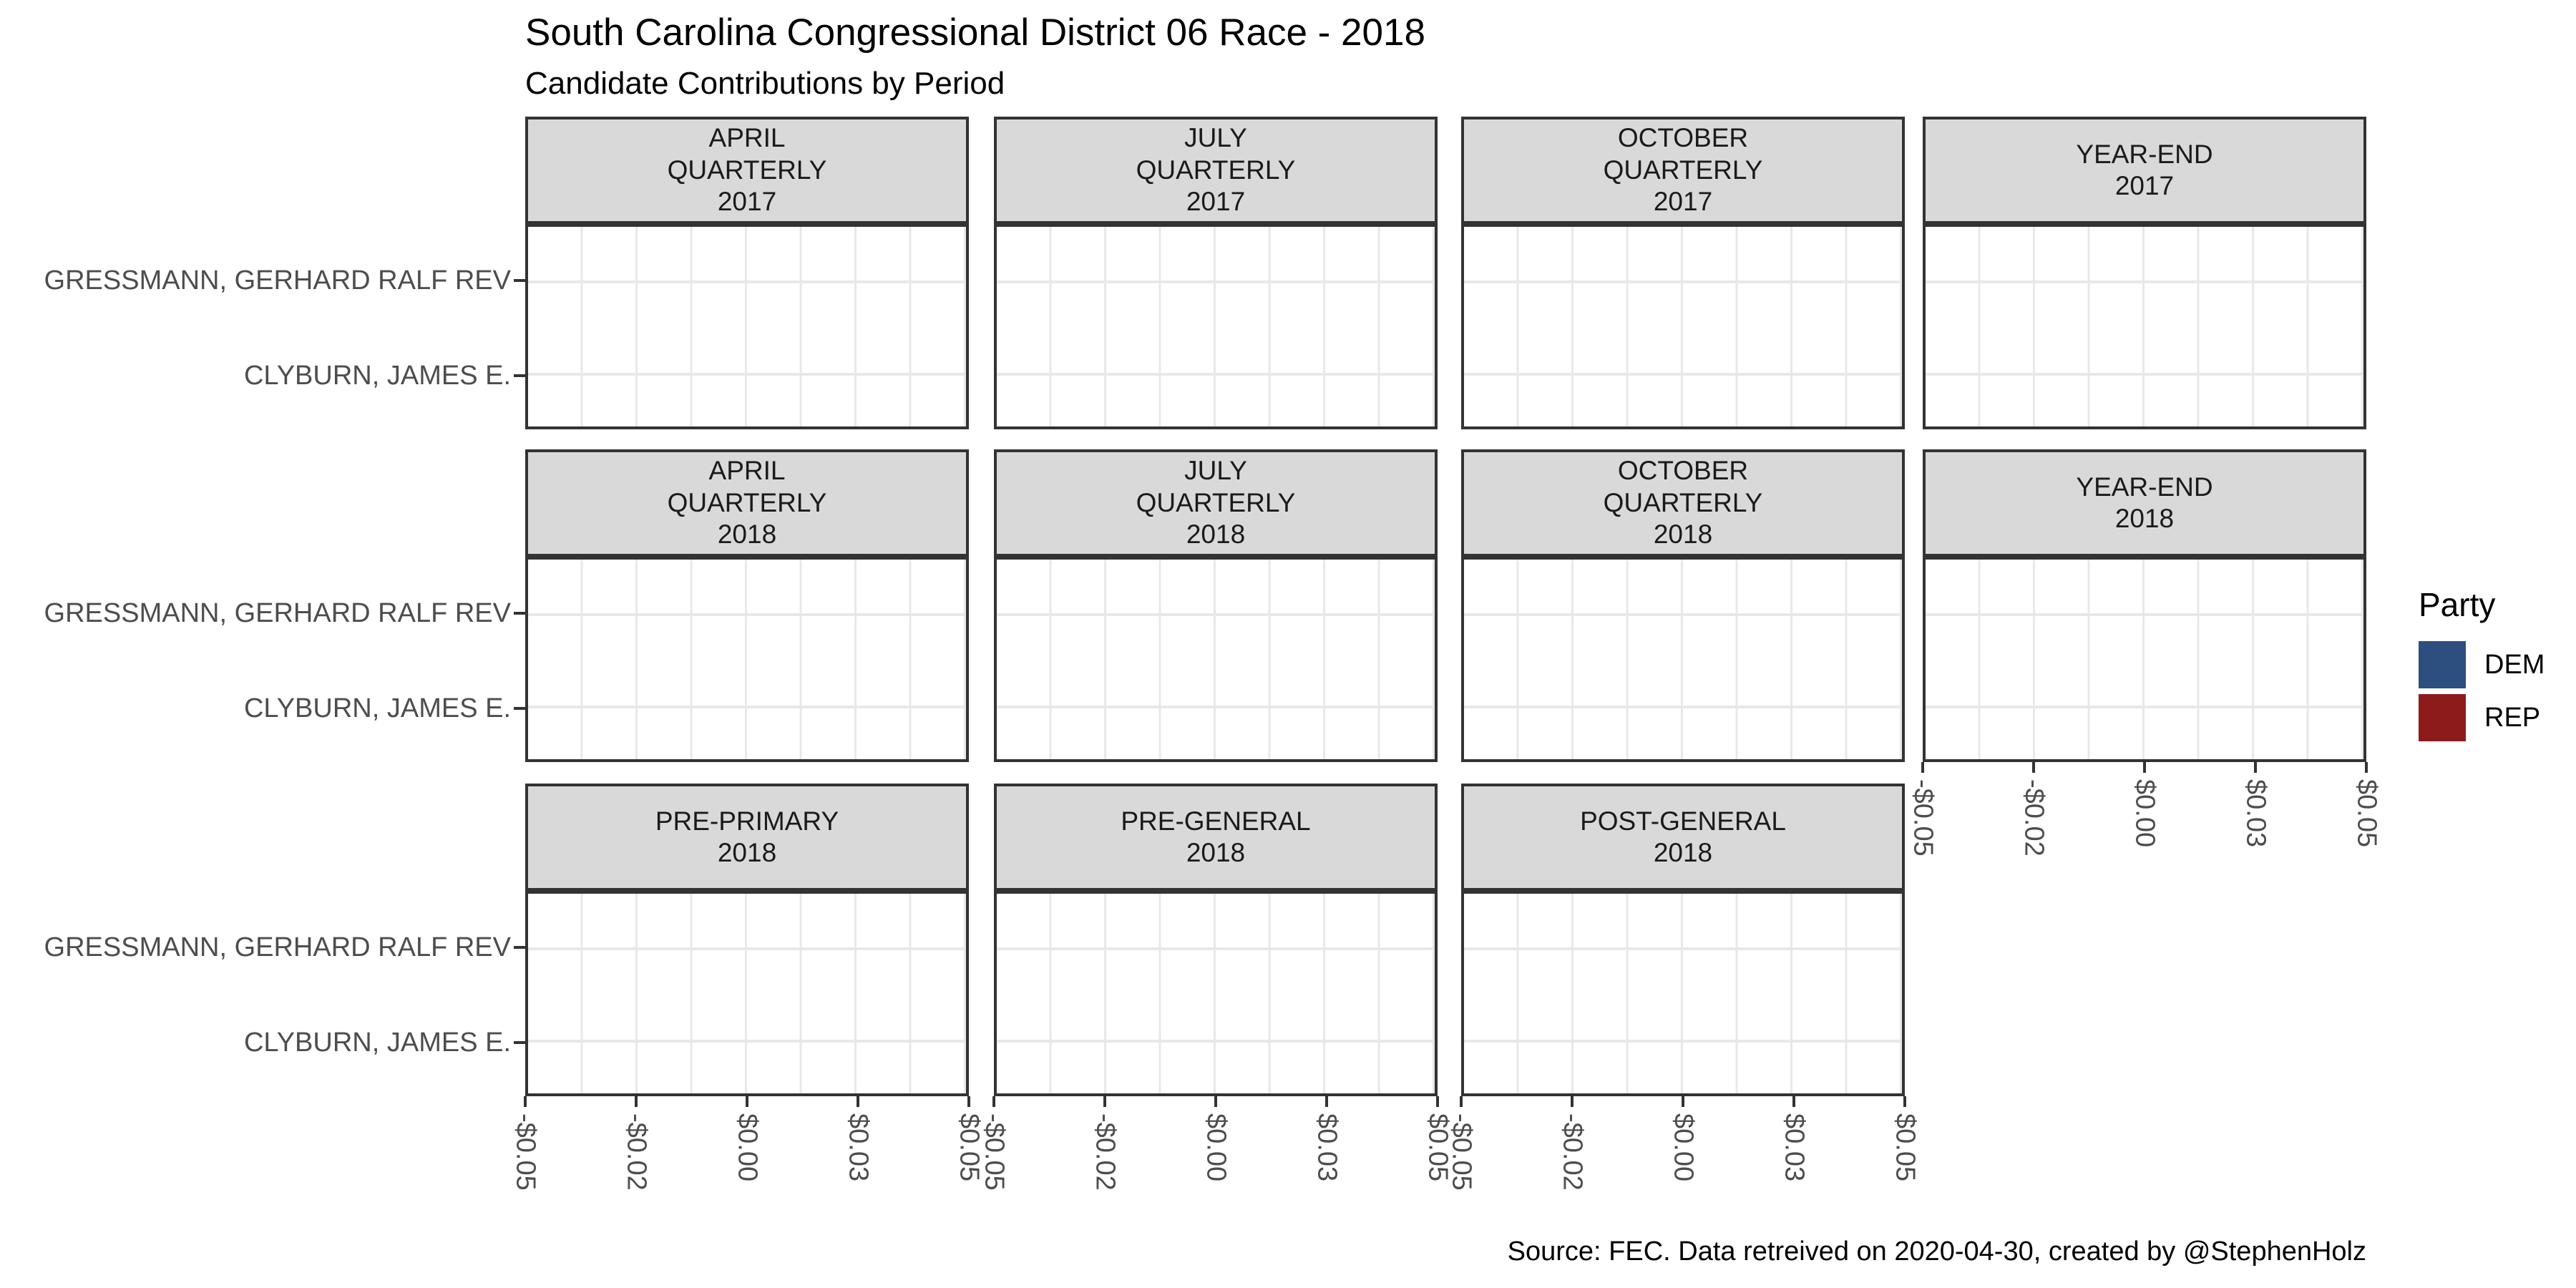 Image resolution: width=2576 pixels, height=1288 pixels. Describe the element at coordinates (2144, 503) in the screenshot. I see `facet-strip-year-end-2018: YEAR-END 2018` at that location.